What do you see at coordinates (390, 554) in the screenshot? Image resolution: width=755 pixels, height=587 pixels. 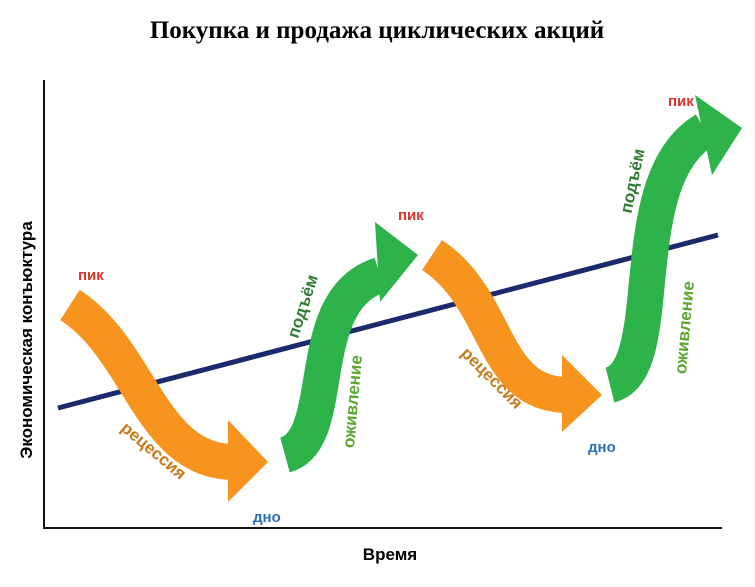 I see `x-axis-label: Время` at bounding box center [390, 554].